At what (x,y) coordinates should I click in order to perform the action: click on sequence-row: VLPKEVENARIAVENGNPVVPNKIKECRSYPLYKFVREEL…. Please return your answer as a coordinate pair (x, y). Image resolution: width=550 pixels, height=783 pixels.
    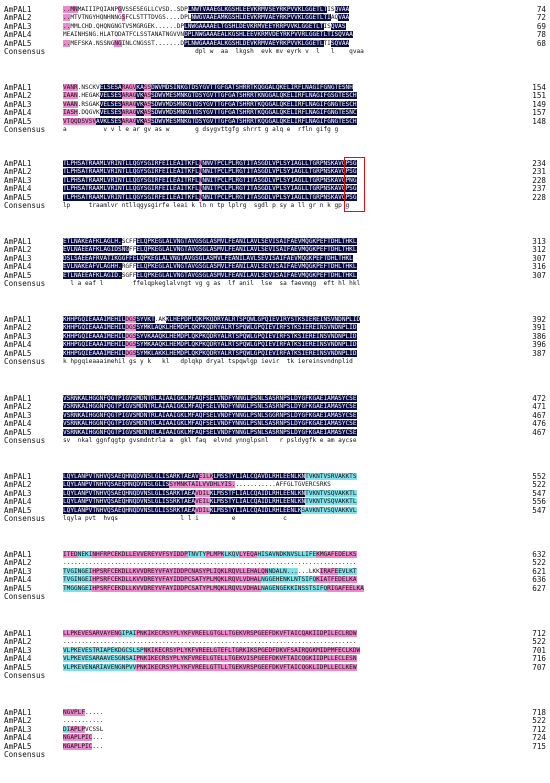
    Looking at the image, I should click on (210, 667).